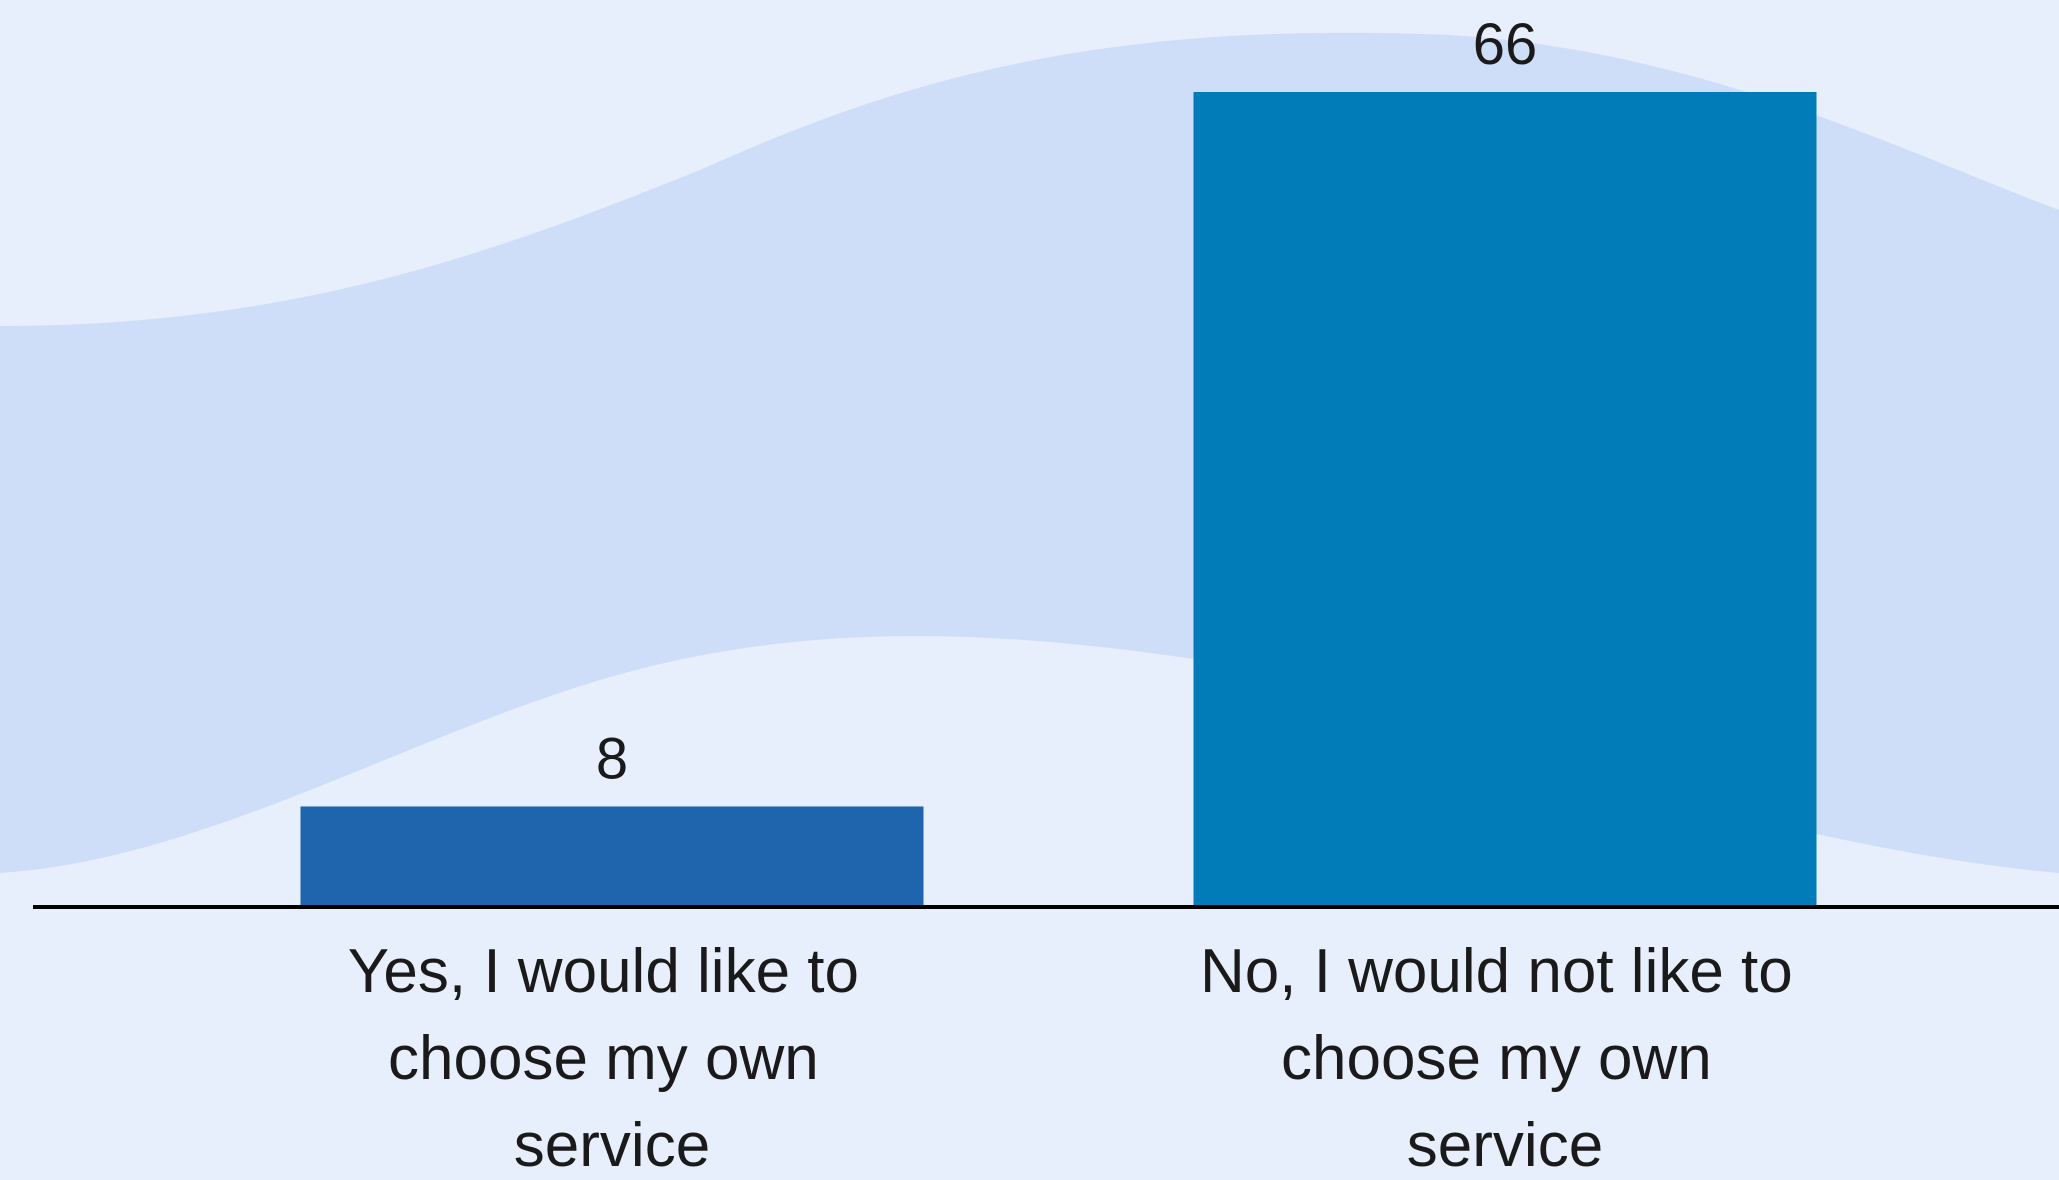 This screenshot has height=1180, width=2059. I want to click on bar, so click(612, 855).